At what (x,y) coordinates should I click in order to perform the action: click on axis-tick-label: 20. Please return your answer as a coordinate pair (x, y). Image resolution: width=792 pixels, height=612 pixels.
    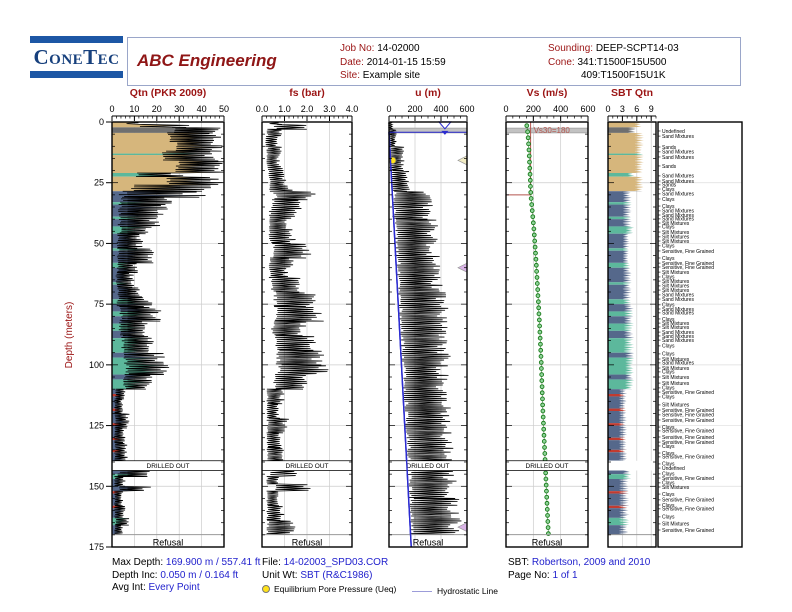
    Looking at the image, I should click on (157, 109).